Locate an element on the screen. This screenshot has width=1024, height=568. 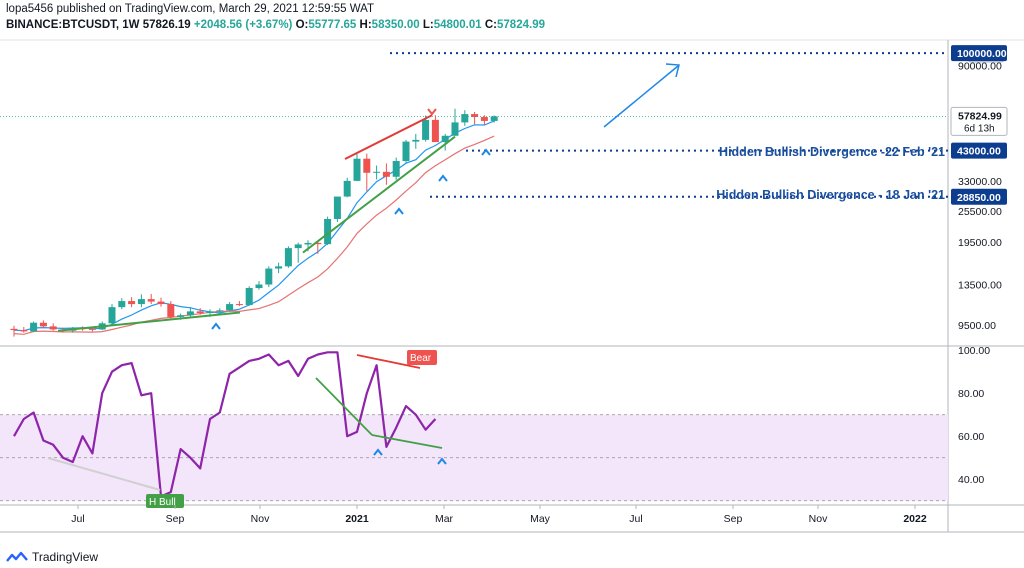
hbull-label: H Bull is located at coordinates (162, 502).